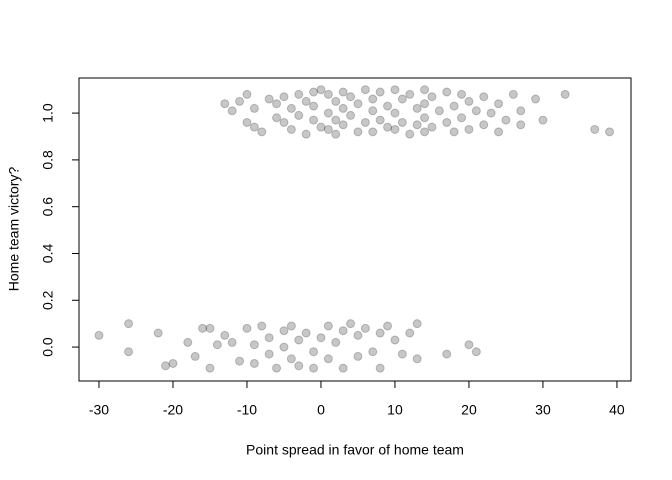 Image resolution: width=672 pixels, height=480 pixels. Describe the element at coordinates (543, 410) in the screenshot. I see `x-tick-label: 30` at that location.